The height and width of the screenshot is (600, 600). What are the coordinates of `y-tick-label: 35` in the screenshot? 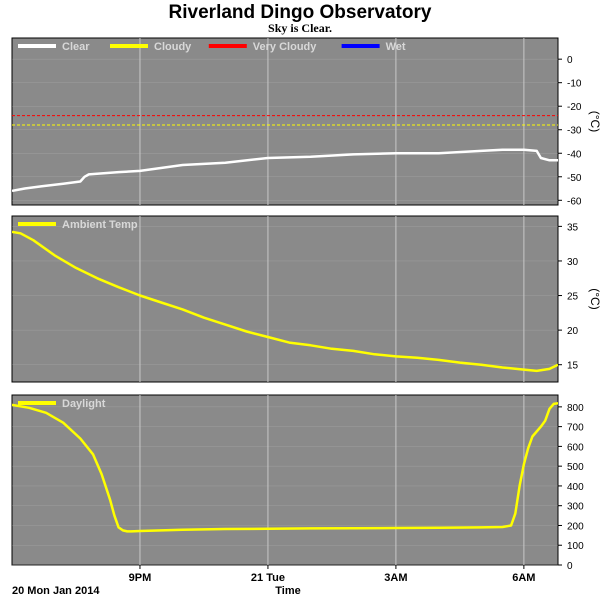 It's located at (573, 227).